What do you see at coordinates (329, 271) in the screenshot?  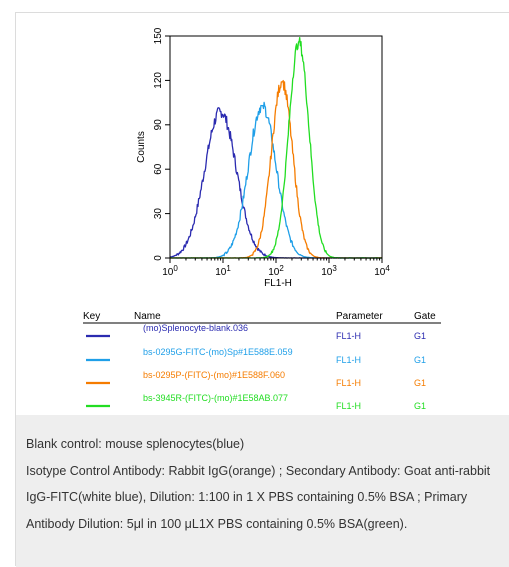 I see `x-tick-label-1000: 10³` at bounding box center [329, 271].